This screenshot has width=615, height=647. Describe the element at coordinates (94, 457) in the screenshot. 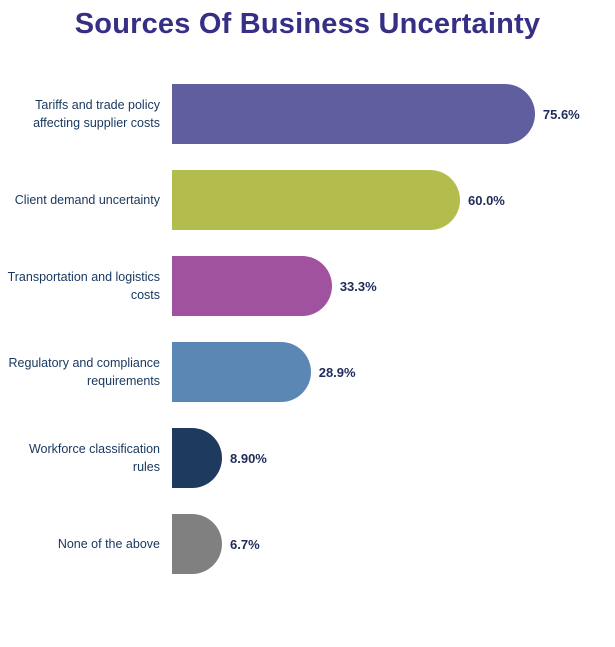

I see `category-label: Workforce classification rules` at that location.